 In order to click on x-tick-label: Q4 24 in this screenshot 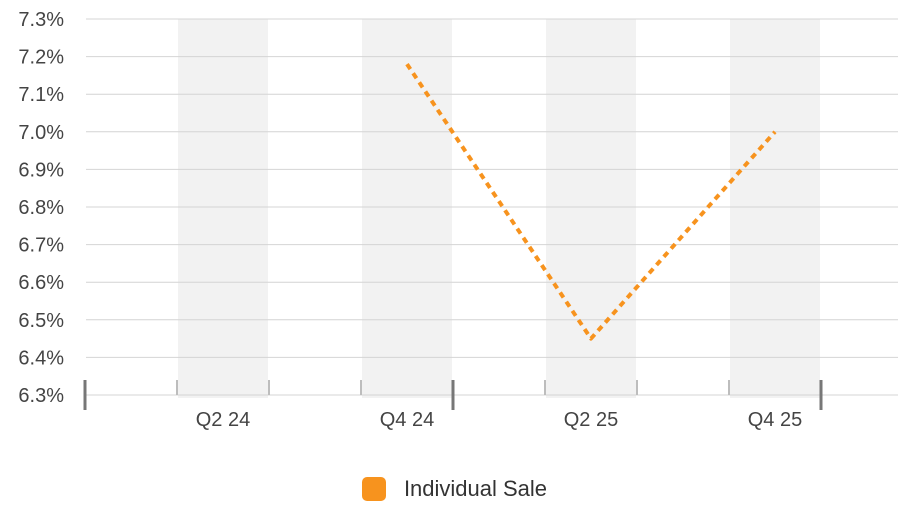, I will do `click(407, 420)`.